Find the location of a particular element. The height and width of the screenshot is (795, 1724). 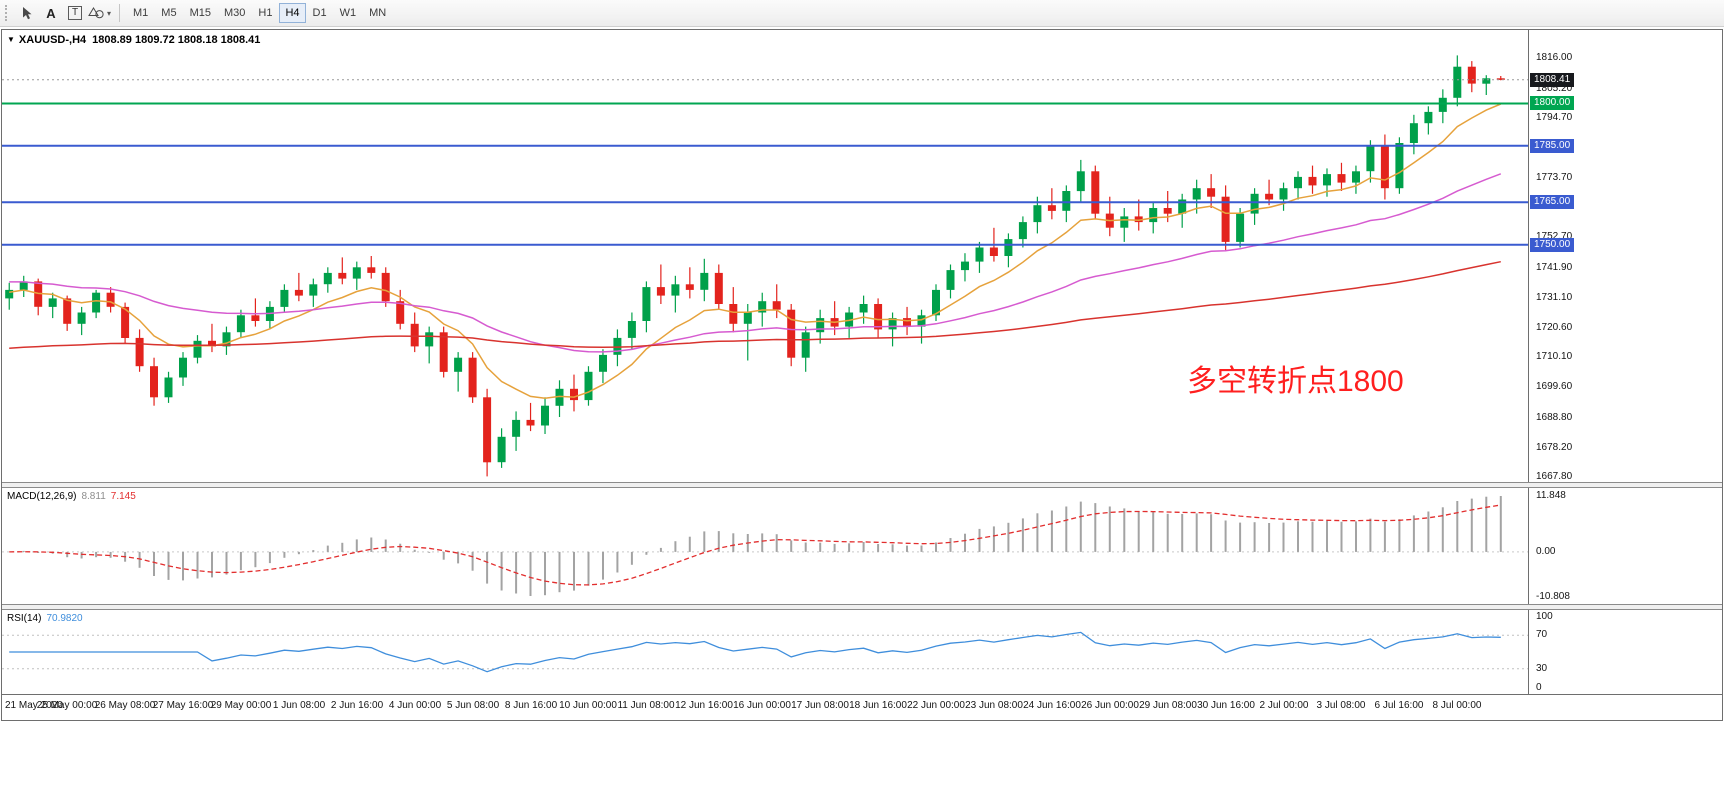

text-tool-button: A is located at coordinates (51, 13).